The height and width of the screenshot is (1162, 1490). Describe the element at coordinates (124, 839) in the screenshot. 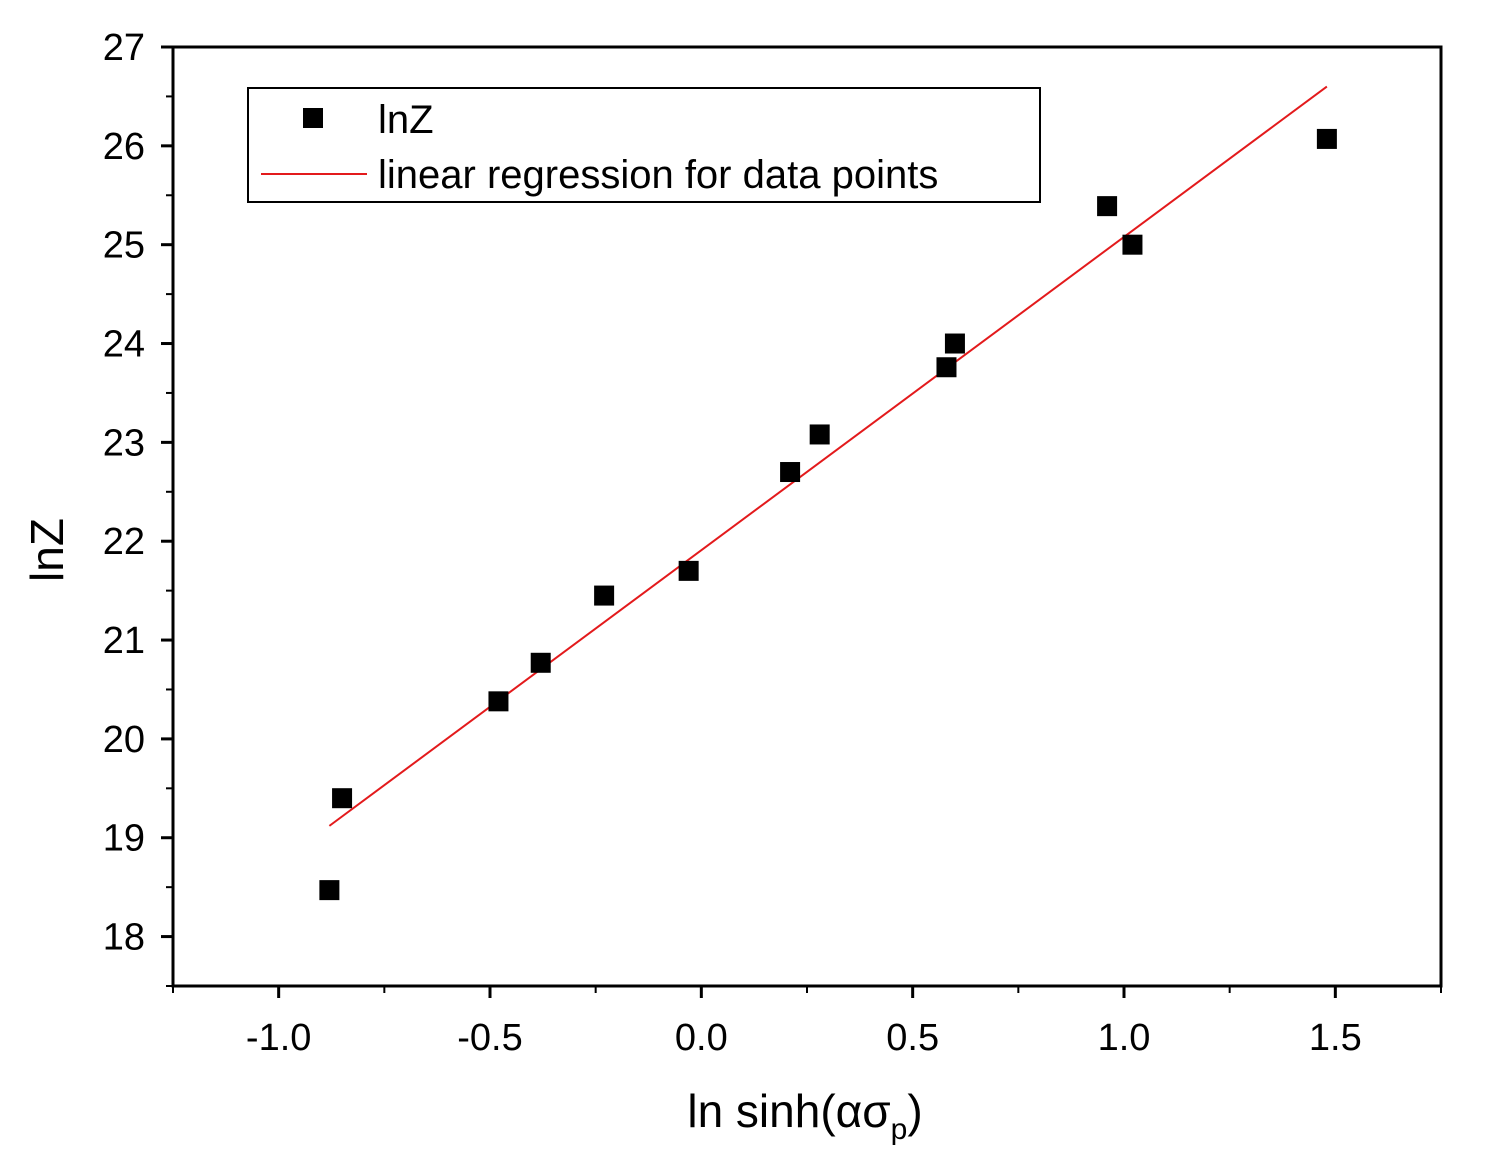

I see `y-tick-label: 19` at that location.